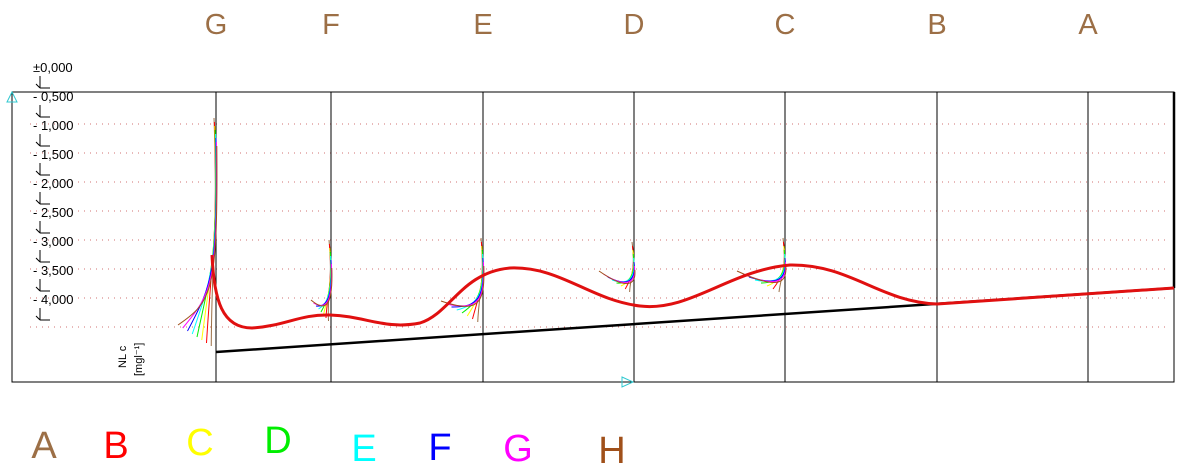  What do you see at coordinates (216, 25) in the screenshot?
I see `profile-letter: G` at bounding box center [216, 25].